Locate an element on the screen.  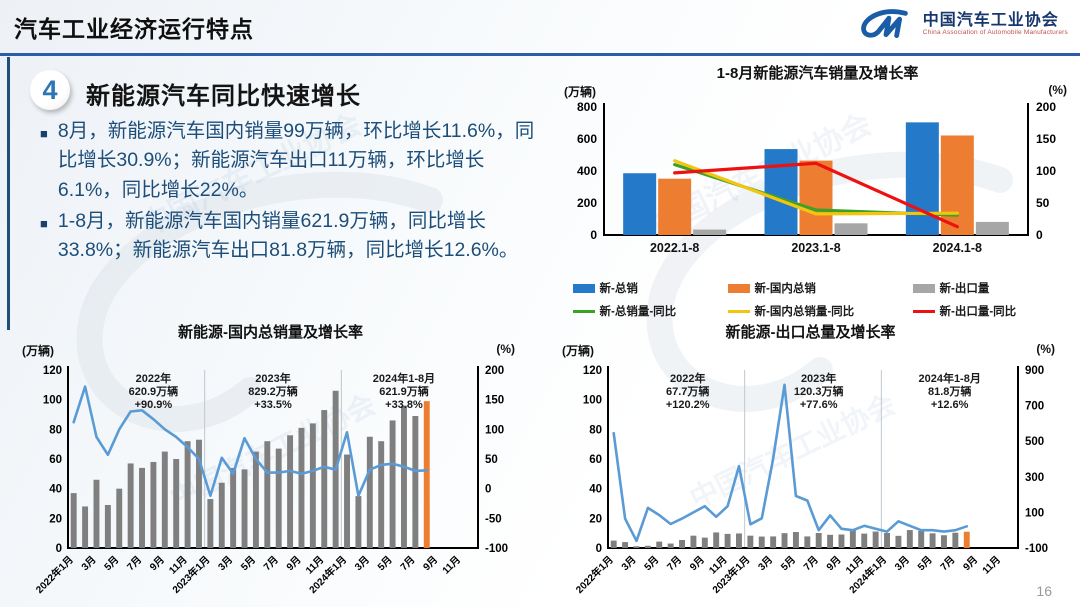
svg-text: 20 is located at coordinates (55, 519).